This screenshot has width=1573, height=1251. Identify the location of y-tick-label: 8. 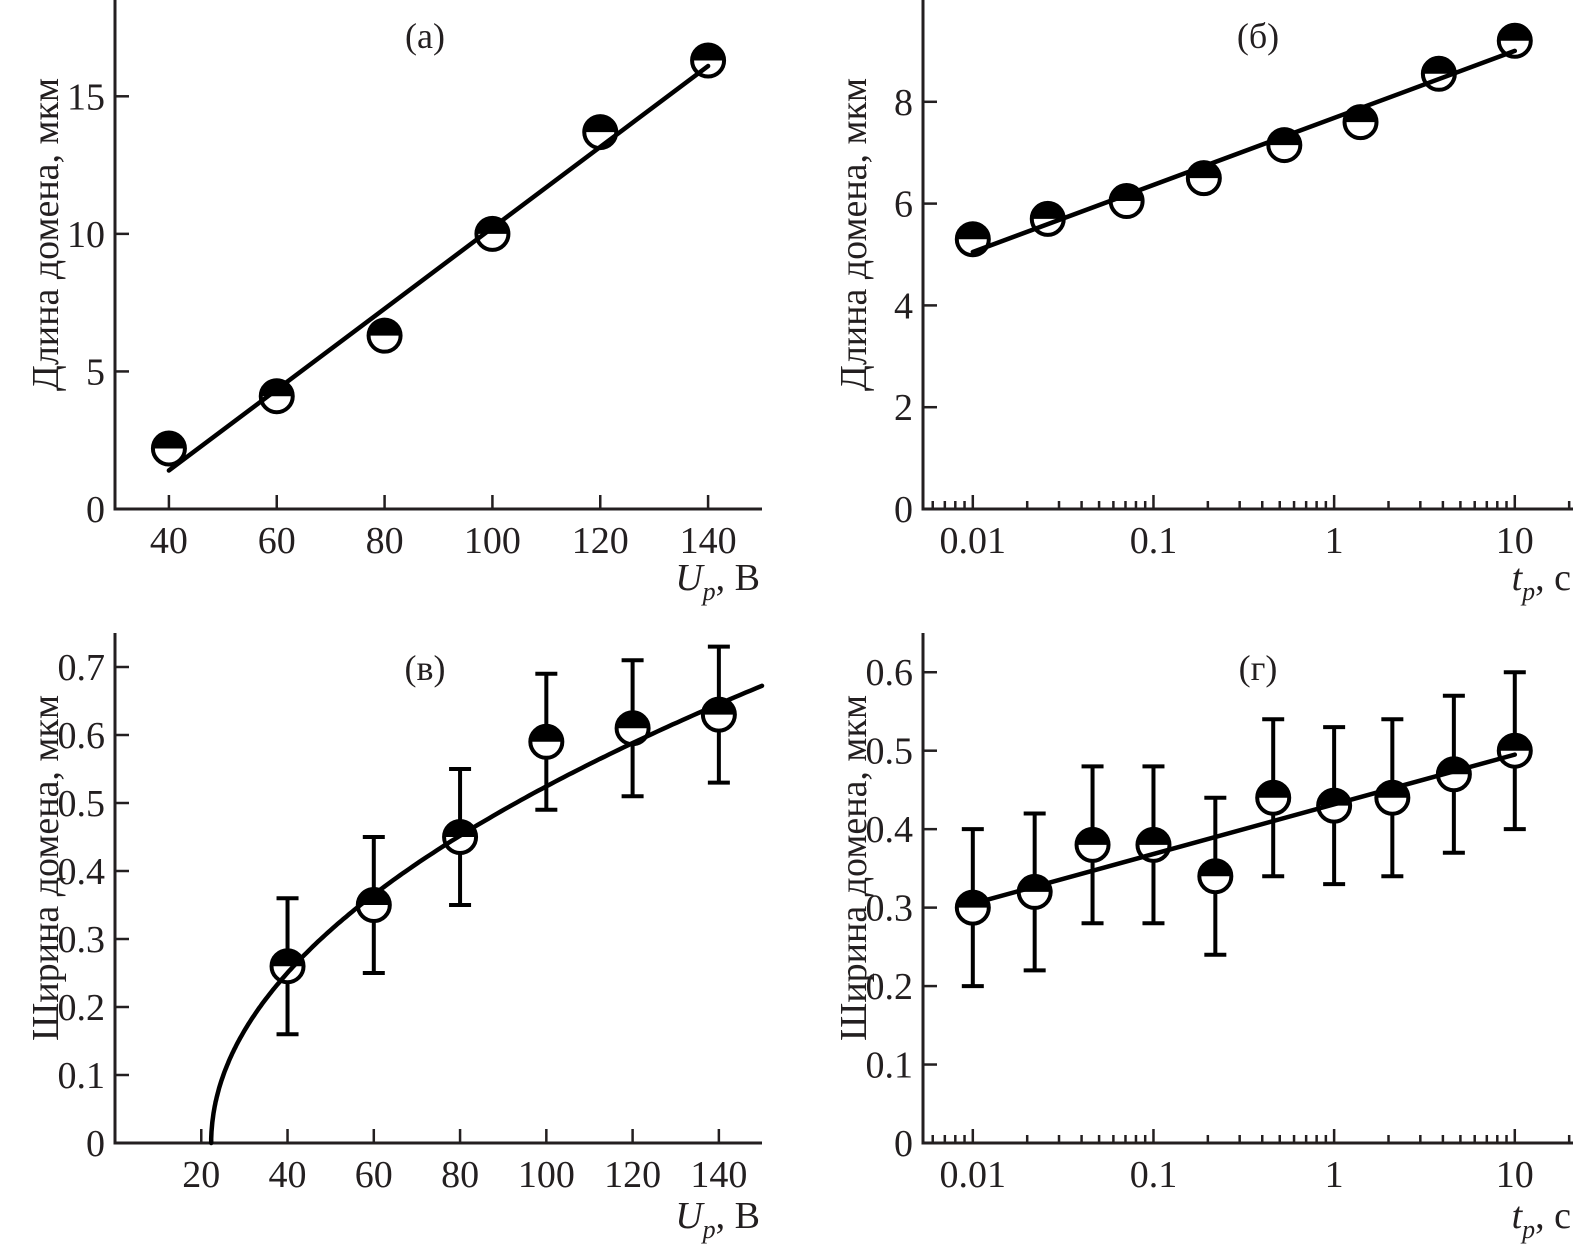
(903, 103).